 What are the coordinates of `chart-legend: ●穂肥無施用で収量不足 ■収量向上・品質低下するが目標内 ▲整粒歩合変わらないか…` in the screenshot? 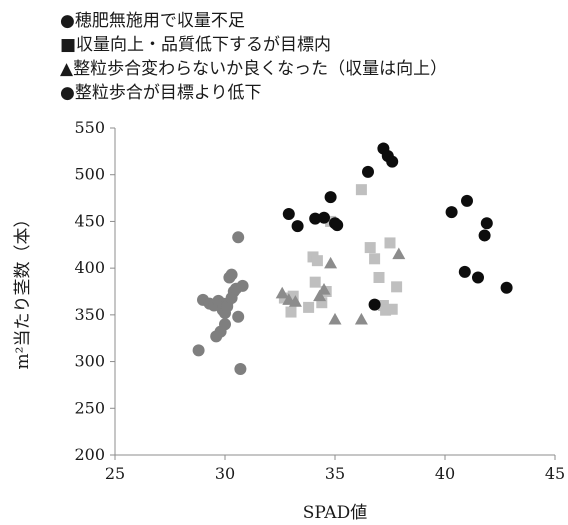 It's located at (254, 54).